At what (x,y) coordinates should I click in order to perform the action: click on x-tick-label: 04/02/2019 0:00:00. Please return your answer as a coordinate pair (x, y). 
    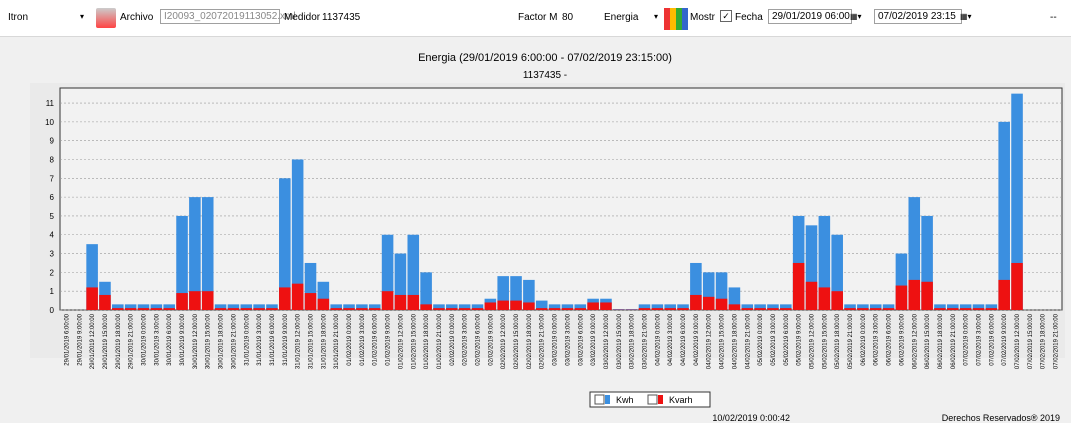
    Looking at the image, I should click on (658, 339).